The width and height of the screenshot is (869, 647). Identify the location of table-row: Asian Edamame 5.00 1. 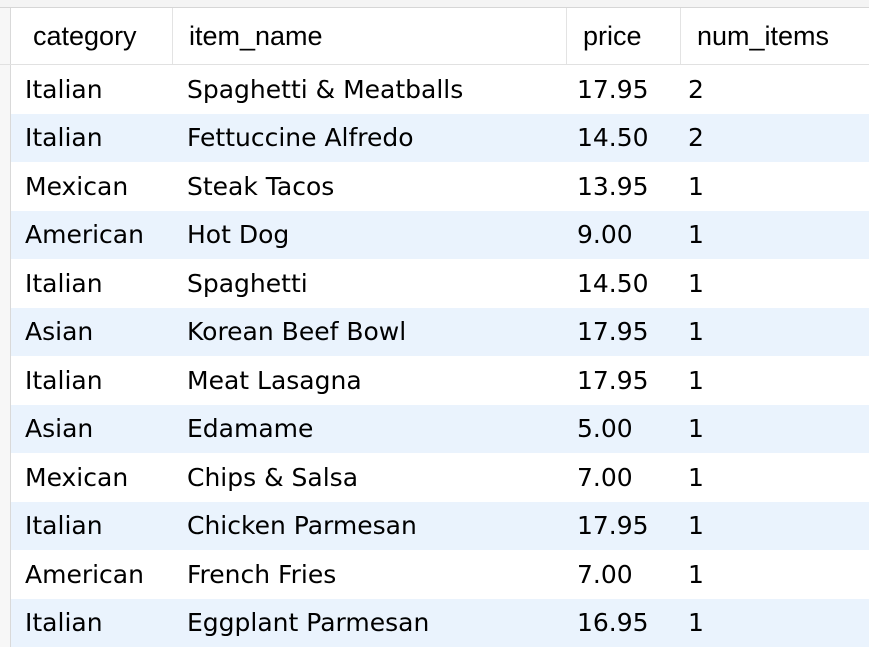
(434, 429).